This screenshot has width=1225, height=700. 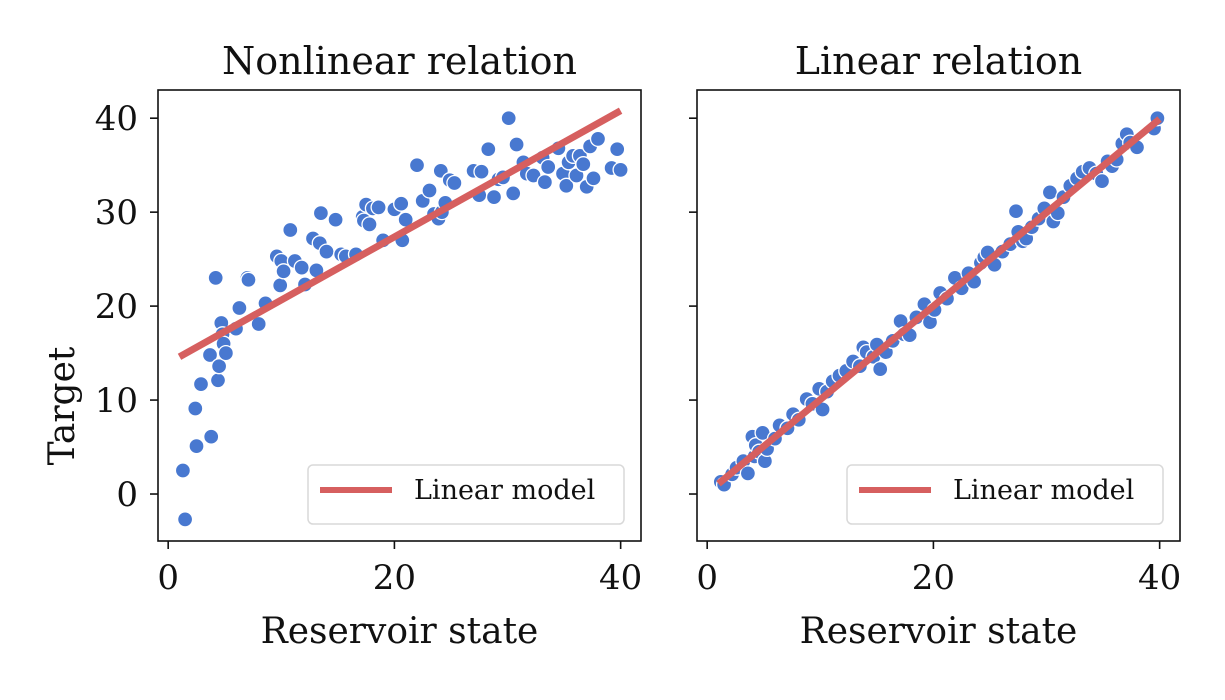 What do you see at coordinates (127, 495) in the screenshot?
I see `y-tick-label: 0` at bounding box center [127, 495].